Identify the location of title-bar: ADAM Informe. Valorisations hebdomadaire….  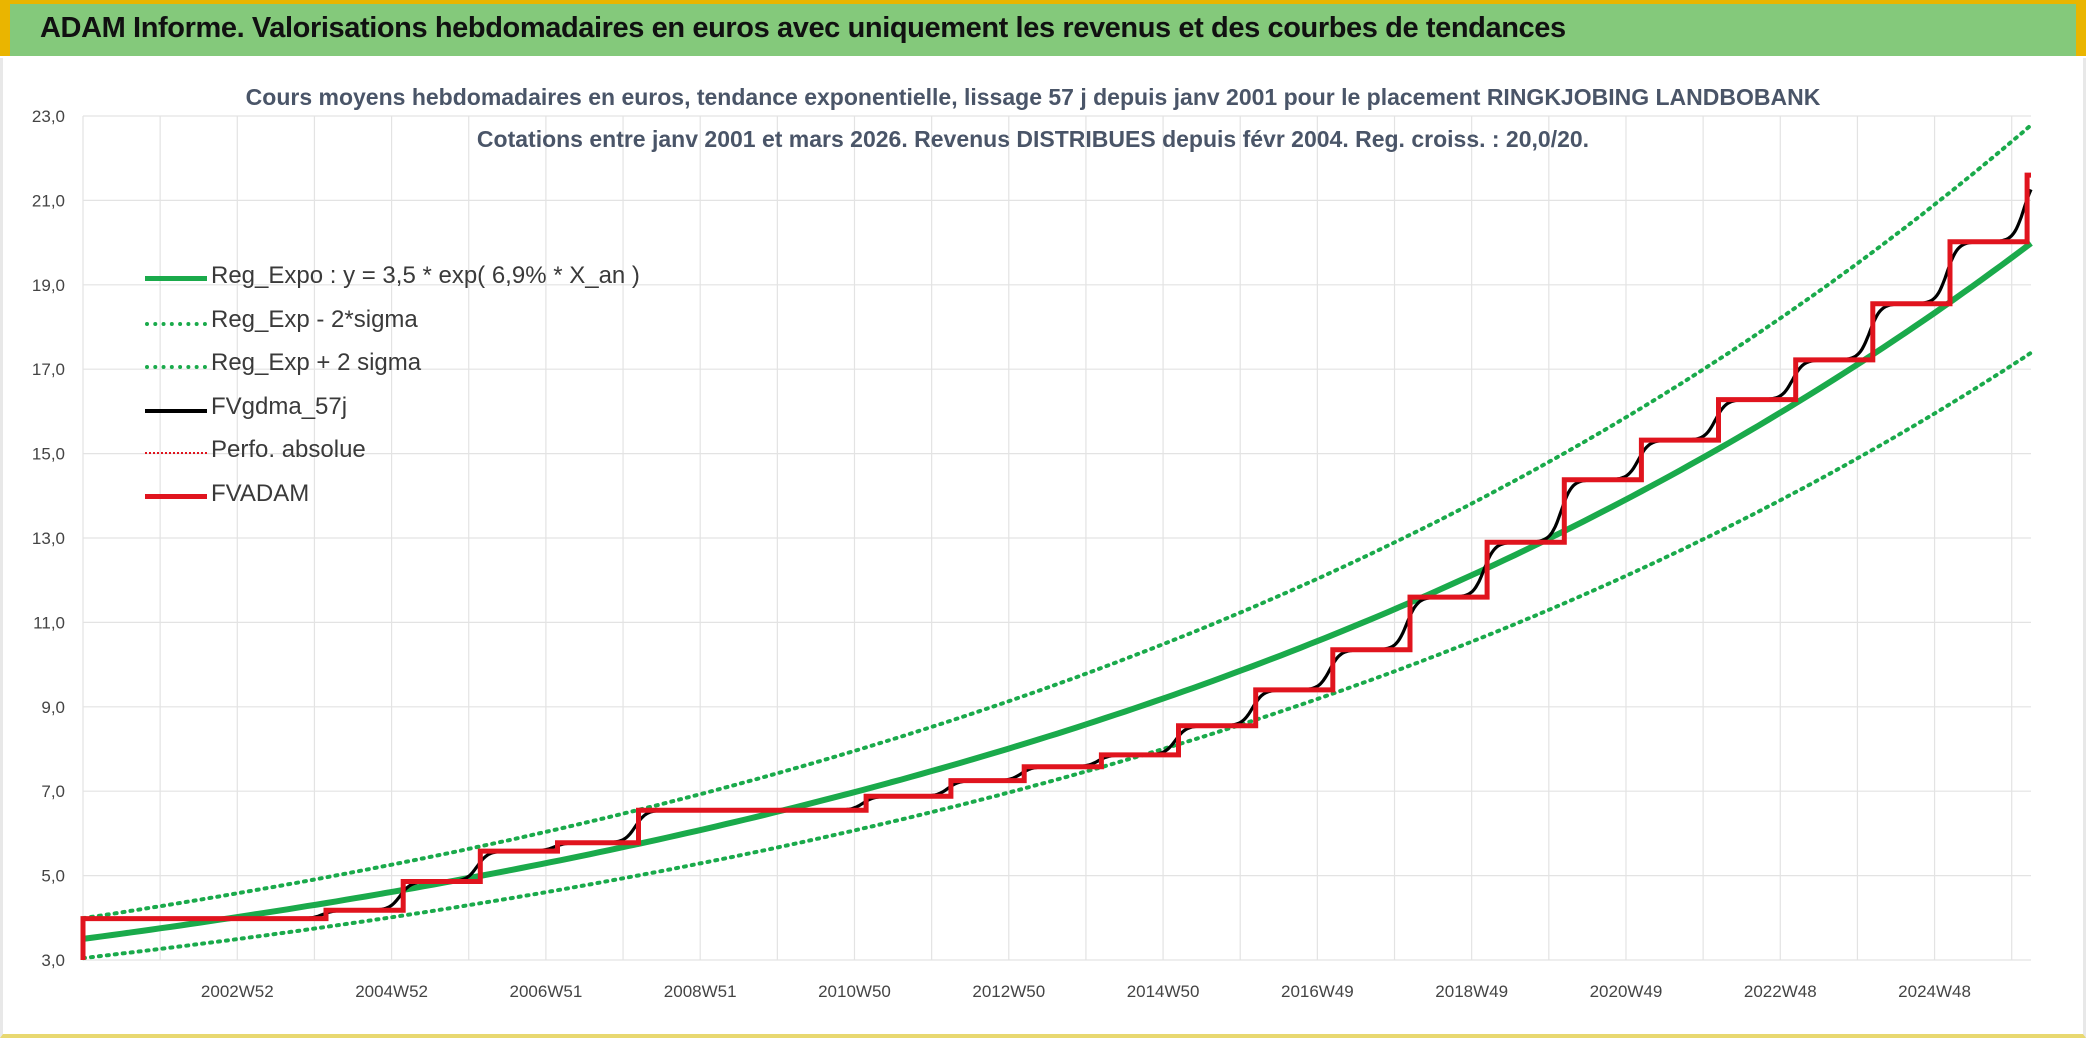
(1043, 28).